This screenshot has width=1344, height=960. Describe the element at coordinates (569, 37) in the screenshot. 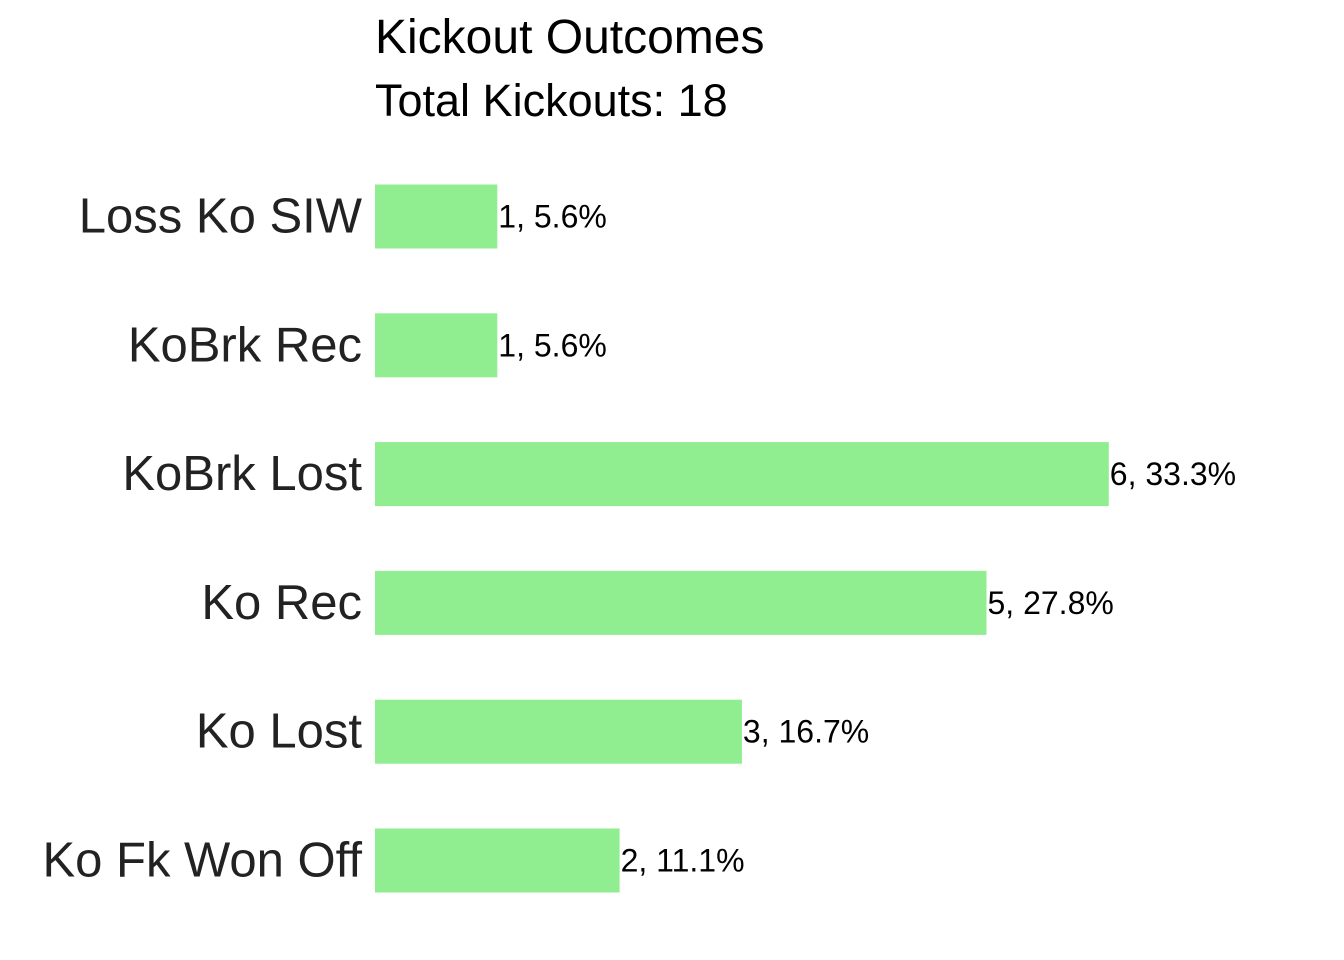

I see `chart-title: Kickout Outcomes` at that location.